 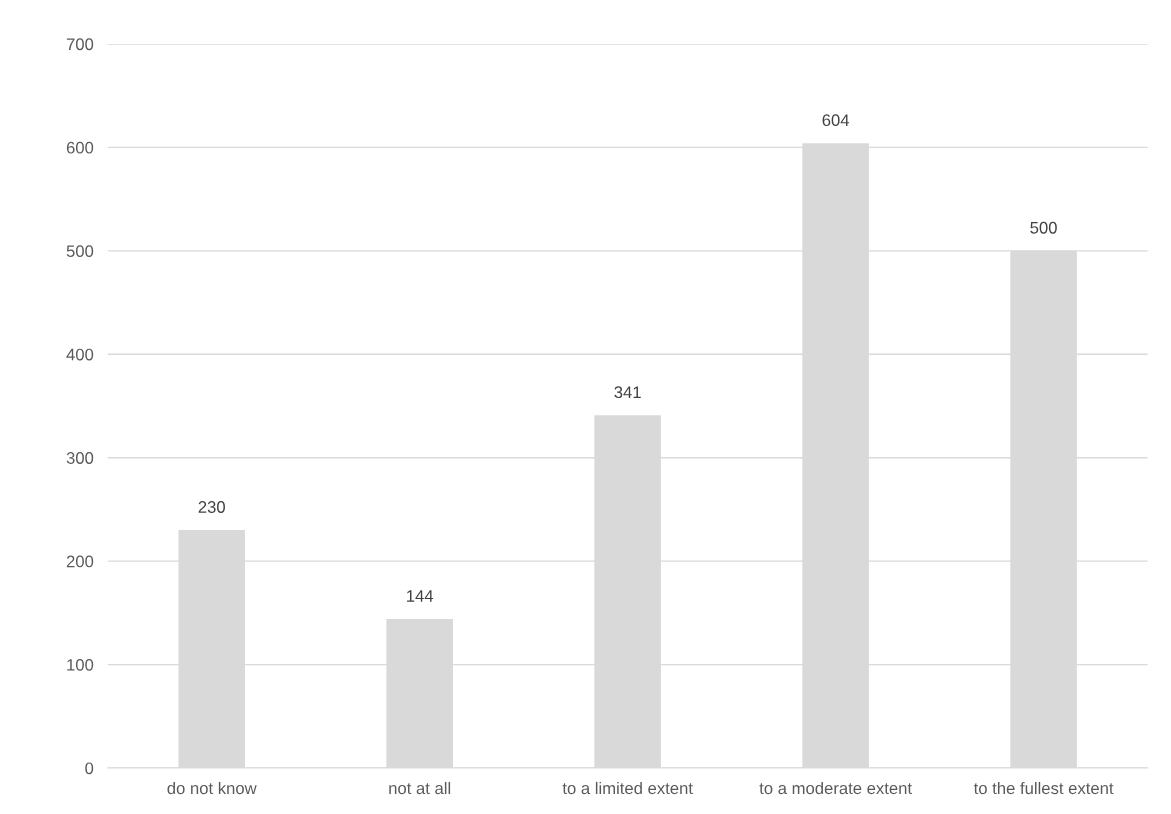 What do you see at coordinates (420, 596) in the screenshot?
I see `data-label: 144` at bounding box center [420, 596].